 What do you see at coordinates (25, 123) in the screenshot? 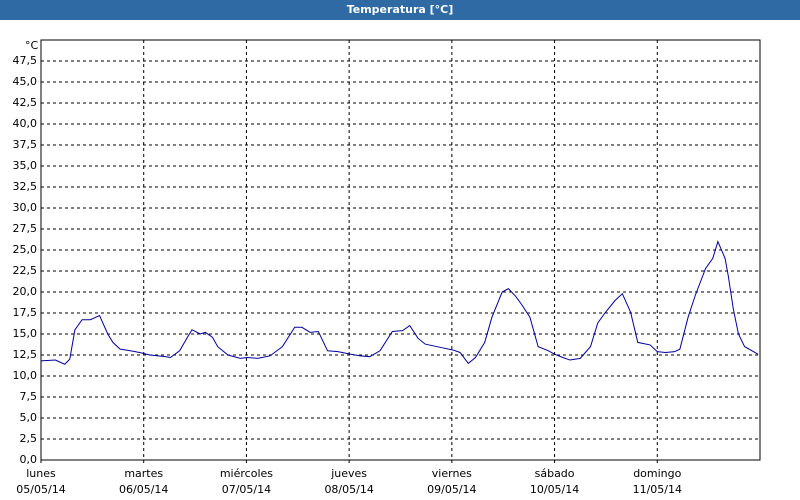
I see `y-tick-label: 40,0` at bounding box center [25, 123].